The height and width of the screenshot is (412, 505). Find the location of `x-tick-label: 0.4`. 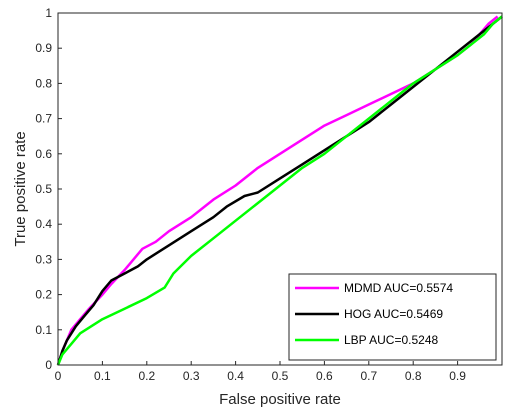

x-tick-label: 0.4 is located at coordinates (235, 376).